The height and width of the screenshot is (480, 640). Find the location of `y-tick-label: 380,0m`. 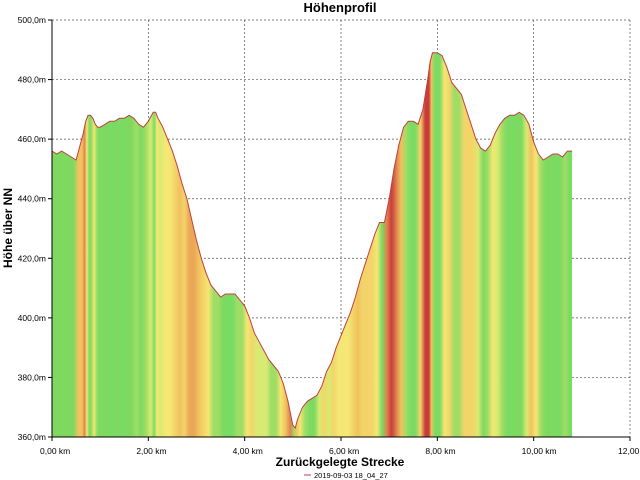

y-tick-label: 380,0m is located at coordinates (32, 377).